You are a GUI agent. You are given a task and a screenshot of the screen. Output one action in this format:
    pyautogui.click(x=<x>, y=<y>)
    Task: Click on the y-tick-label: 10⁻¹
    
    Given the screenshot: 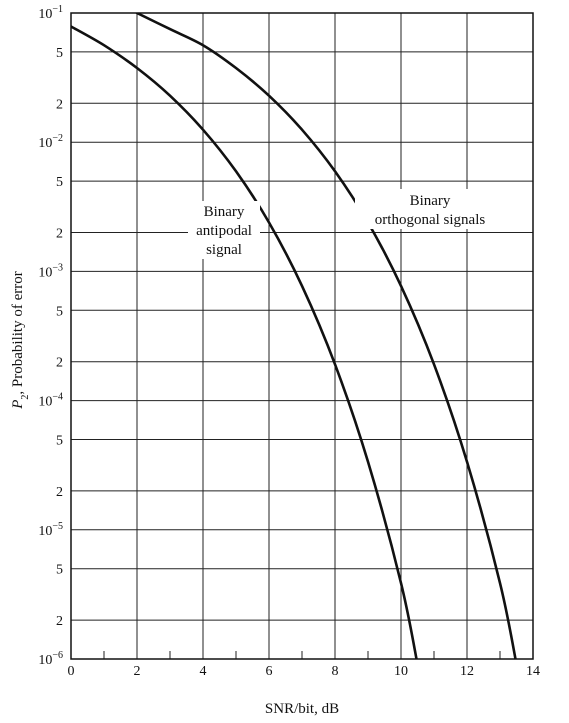 What is the action you would take?
    pyautogui.click(x=50, y=13)
    